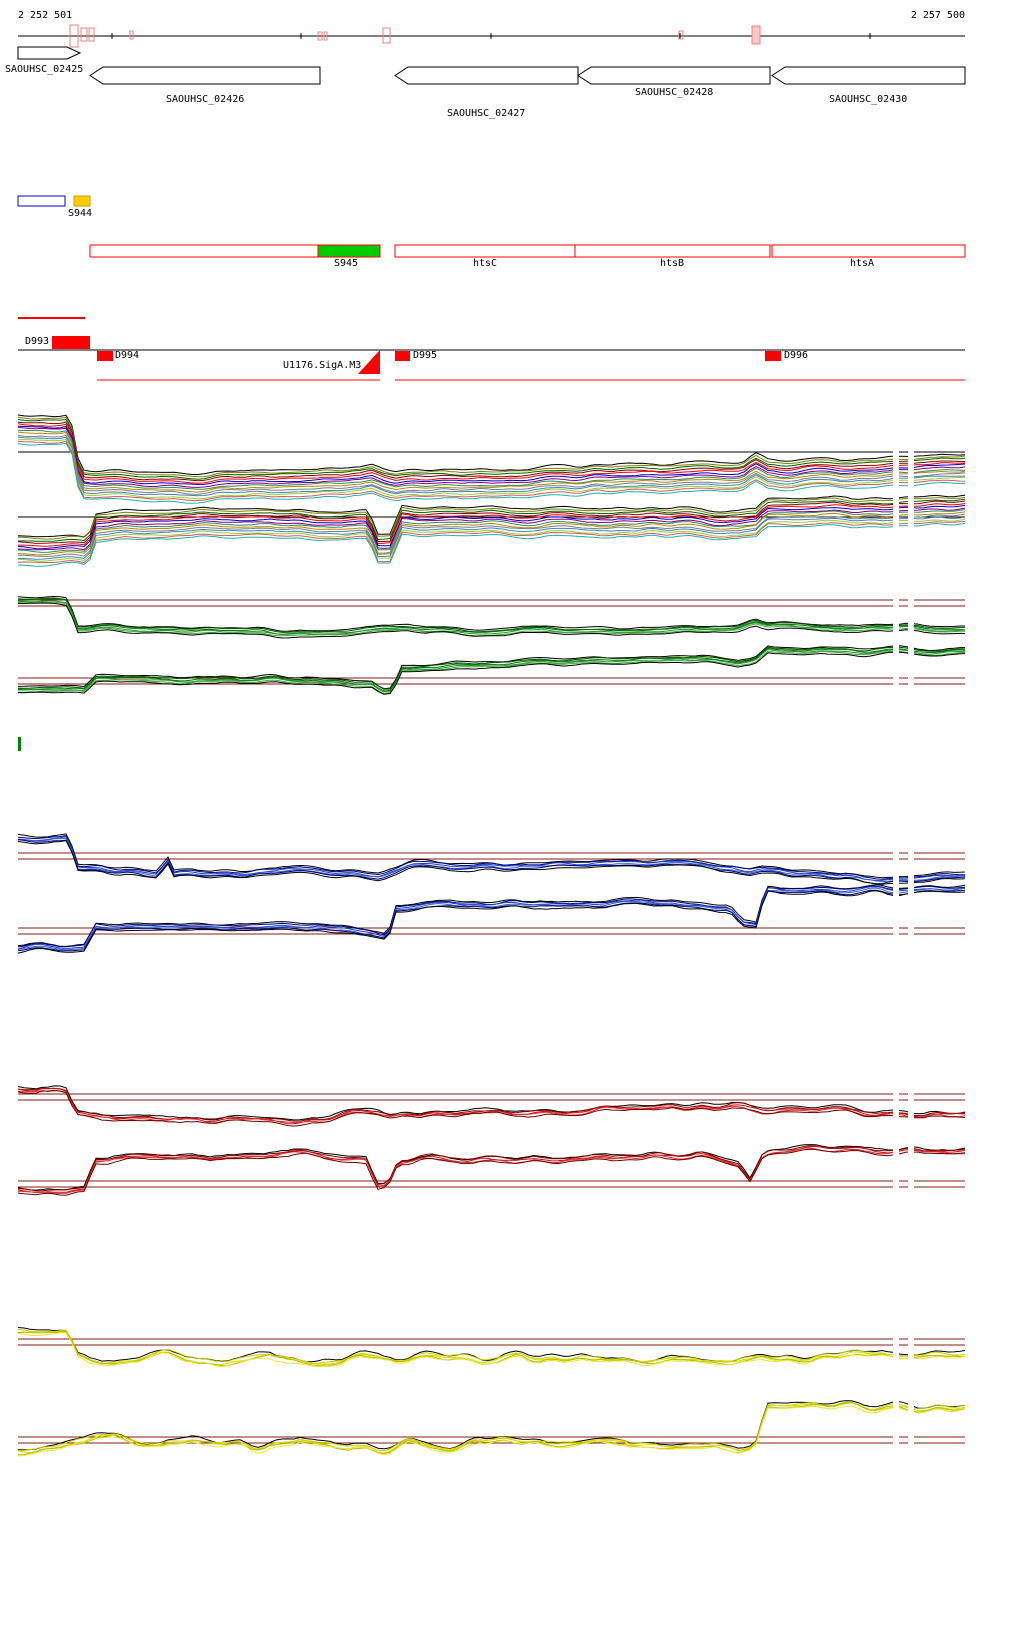  What do you see at coordinates (44, 69) in the screenshot?
I see `gene-saouhsc-02425-label: SAOUHSC_02425` at bounding box center [44, 69].